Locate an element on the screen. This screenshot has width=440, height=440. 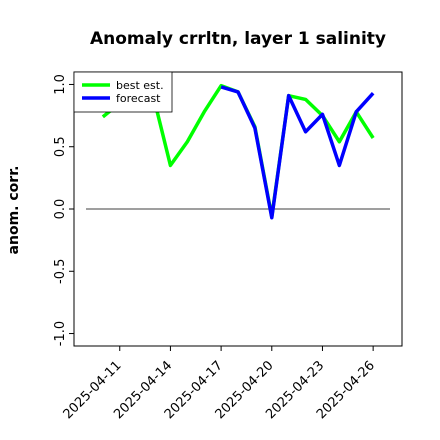
legend-box is located at coordinates (123, 92).